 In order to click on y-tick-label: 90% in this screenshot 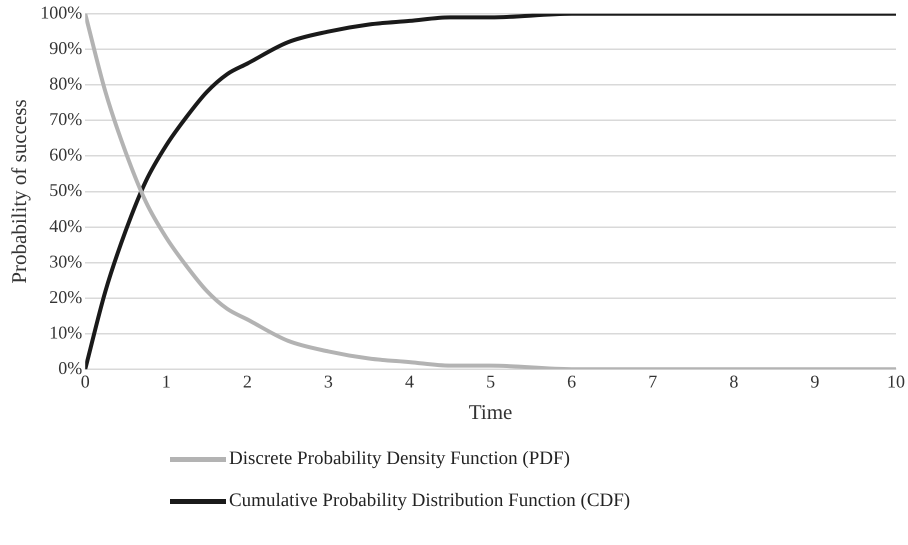, I will do `click(65, 48)`.